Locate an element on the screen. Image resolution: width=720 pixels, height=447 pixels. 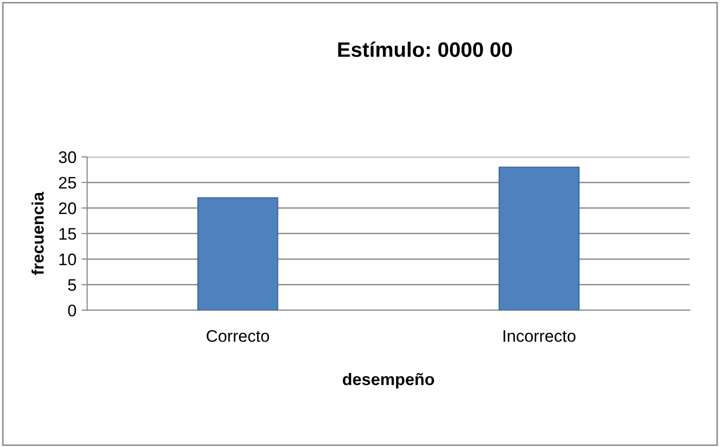
y-tick-label: 15 is located at coordinates (67, 234).